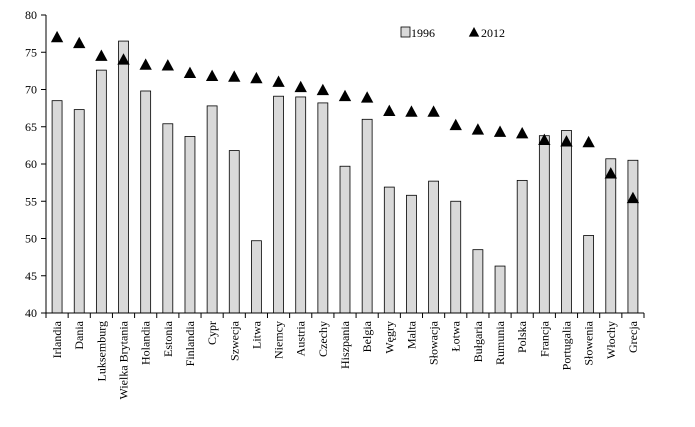 This screenshot has height=427, width=695. Describe the element at coordinates (434, 342) in the screenshot. I see `x-category-label: Słowacja` at that location.